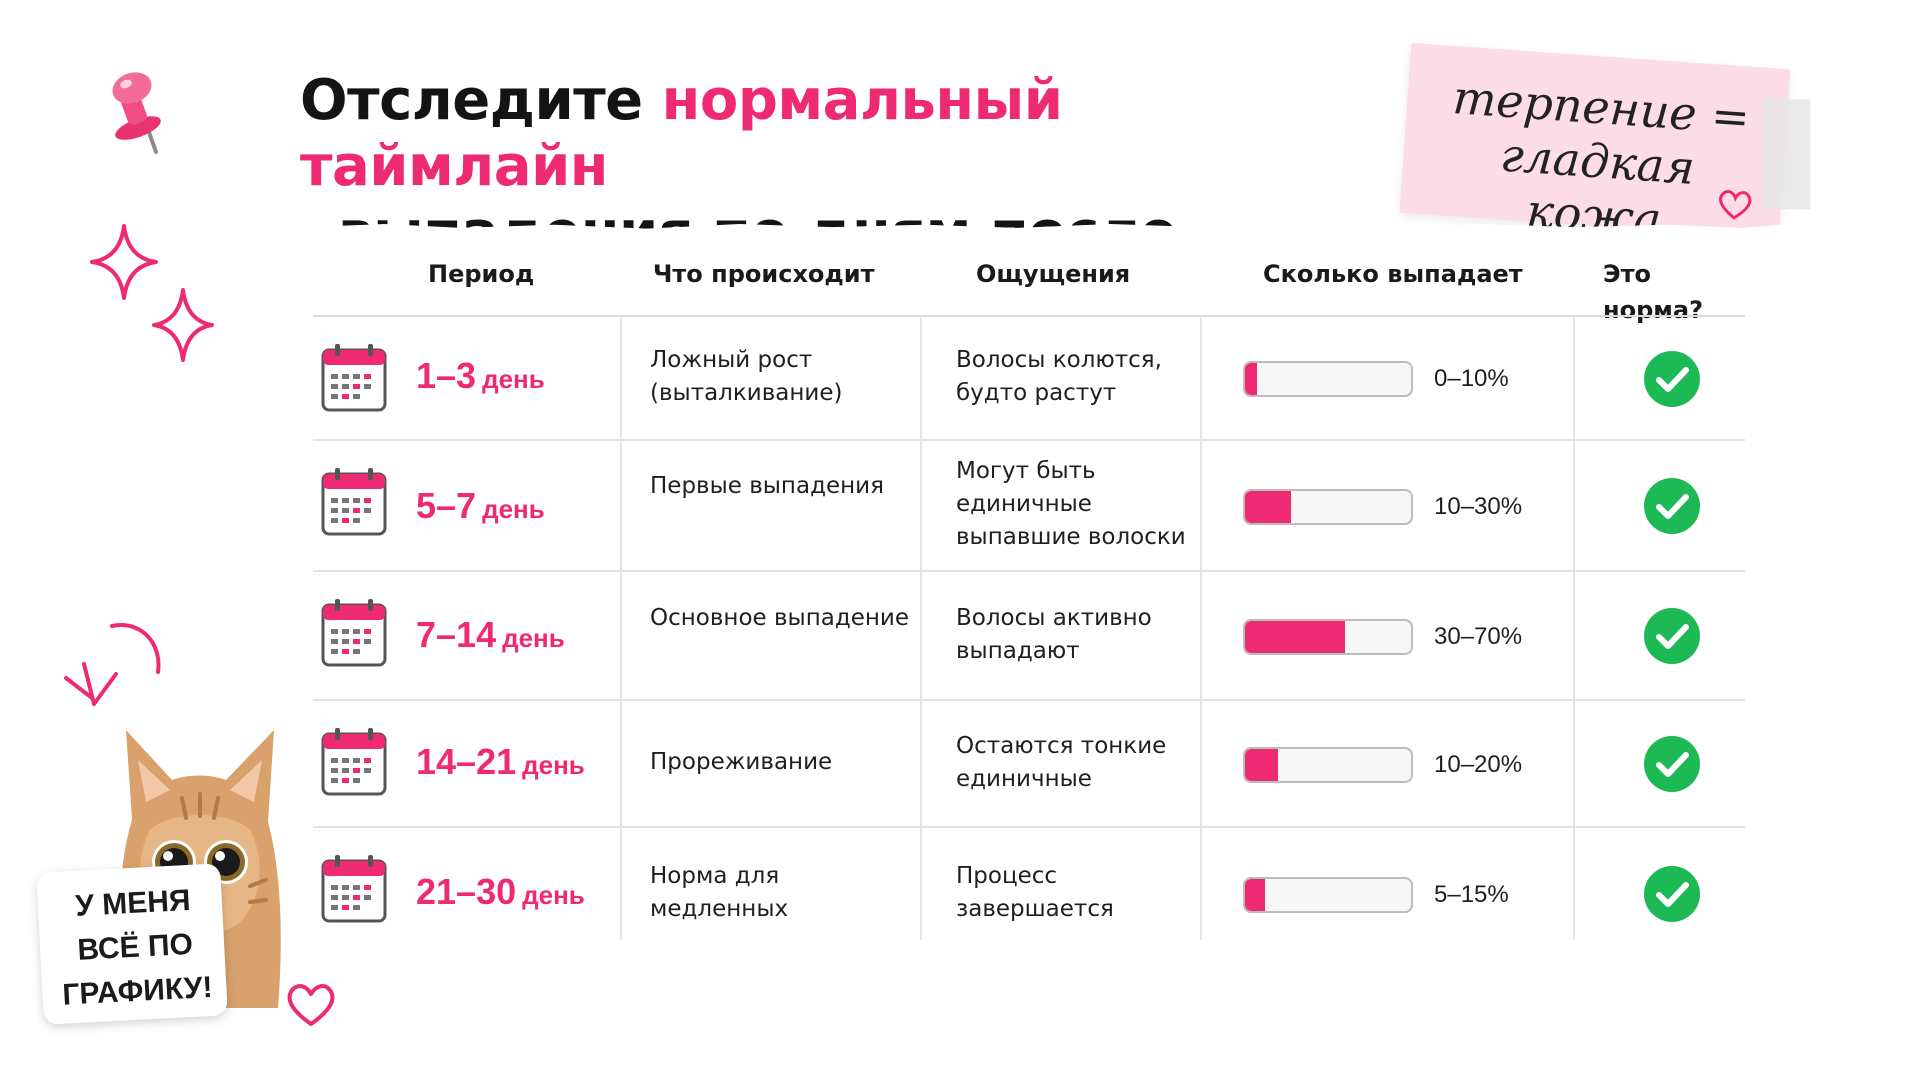 The height and width of the screenshot is (1080, 1920). What do you see at coordinates (741, 762) in the screenshot?
I see `what-happens: Прореживание` at bounding box center [741, 762].